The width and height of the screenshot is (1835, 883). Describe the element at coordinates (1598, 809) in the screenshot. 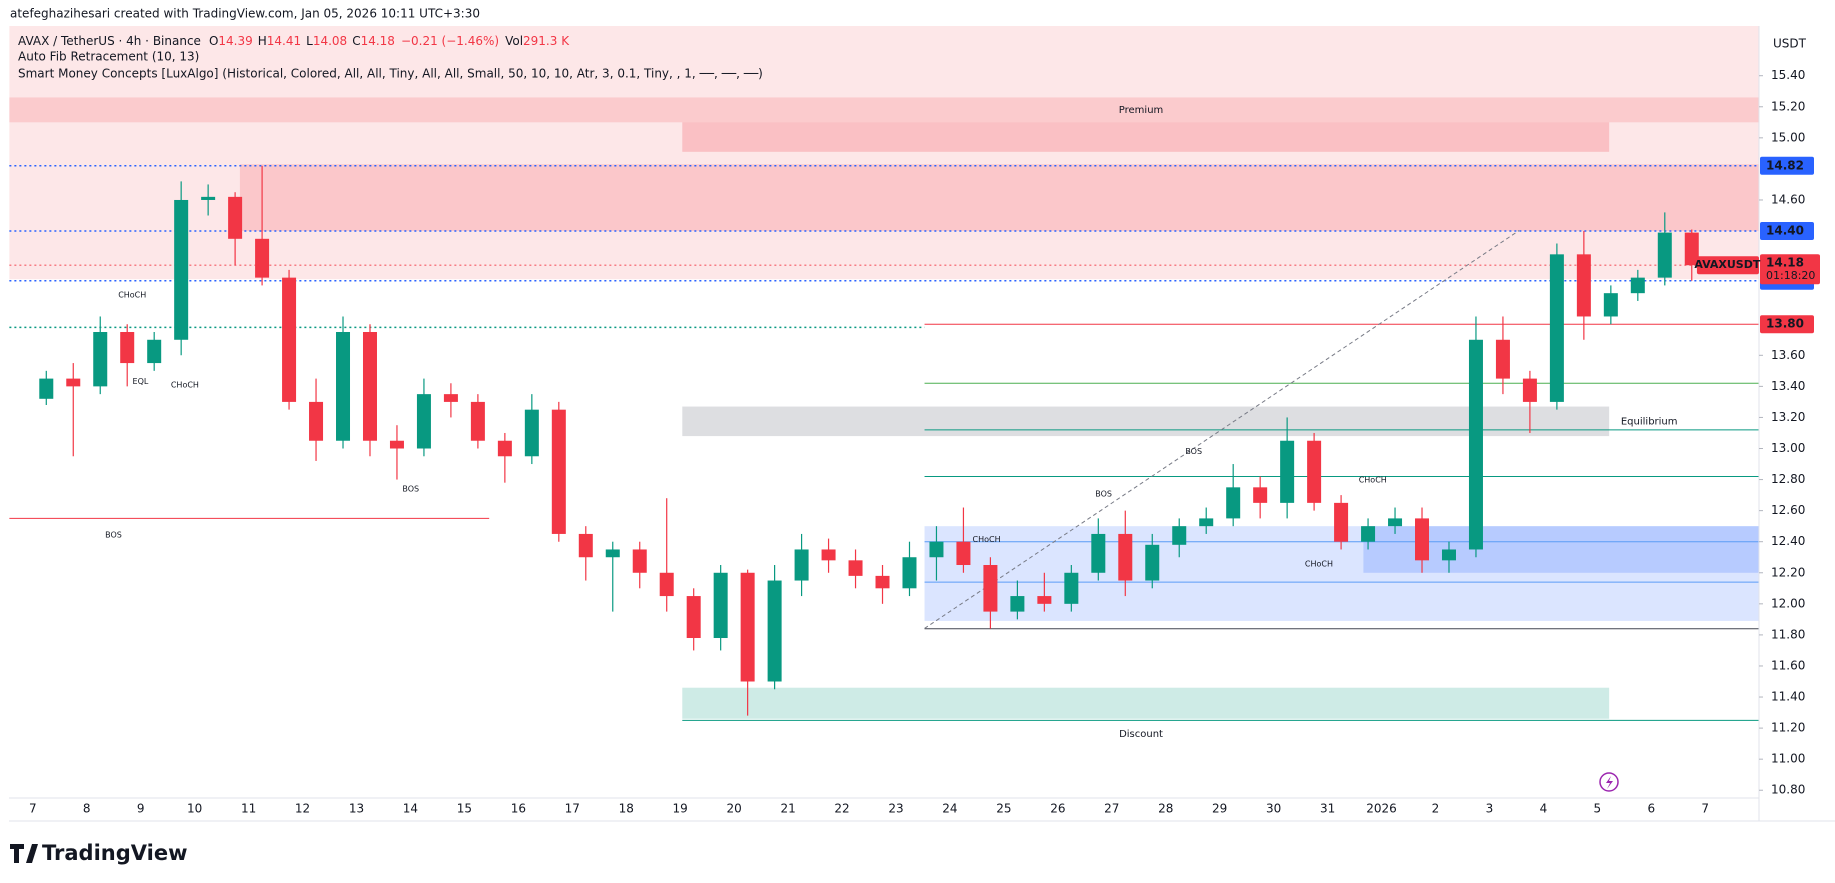

I see `x-tick-label: 5` at that location.